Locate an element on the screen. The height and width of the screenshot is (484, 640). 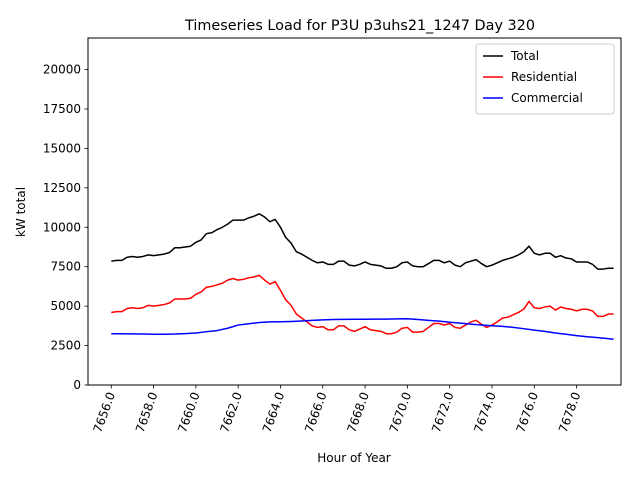
y-tick-label: 5000 is located at coordinates (65, 306).